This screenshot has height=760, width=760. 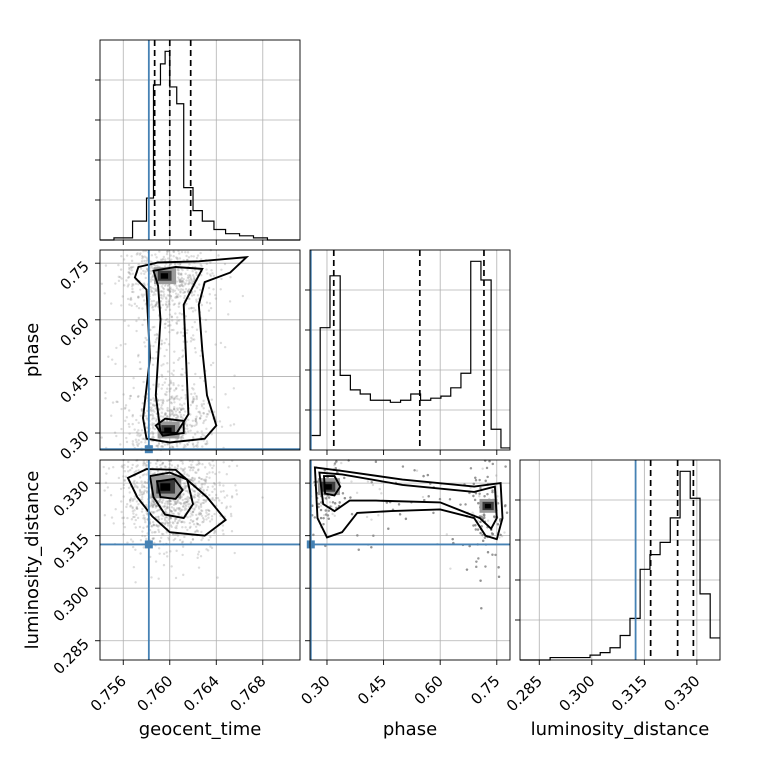 What do you see at coordinates (247, 693) in the screenshot?
I see `x-tick-label-geocent-time: 0.768` at bounding box center [247, 693].